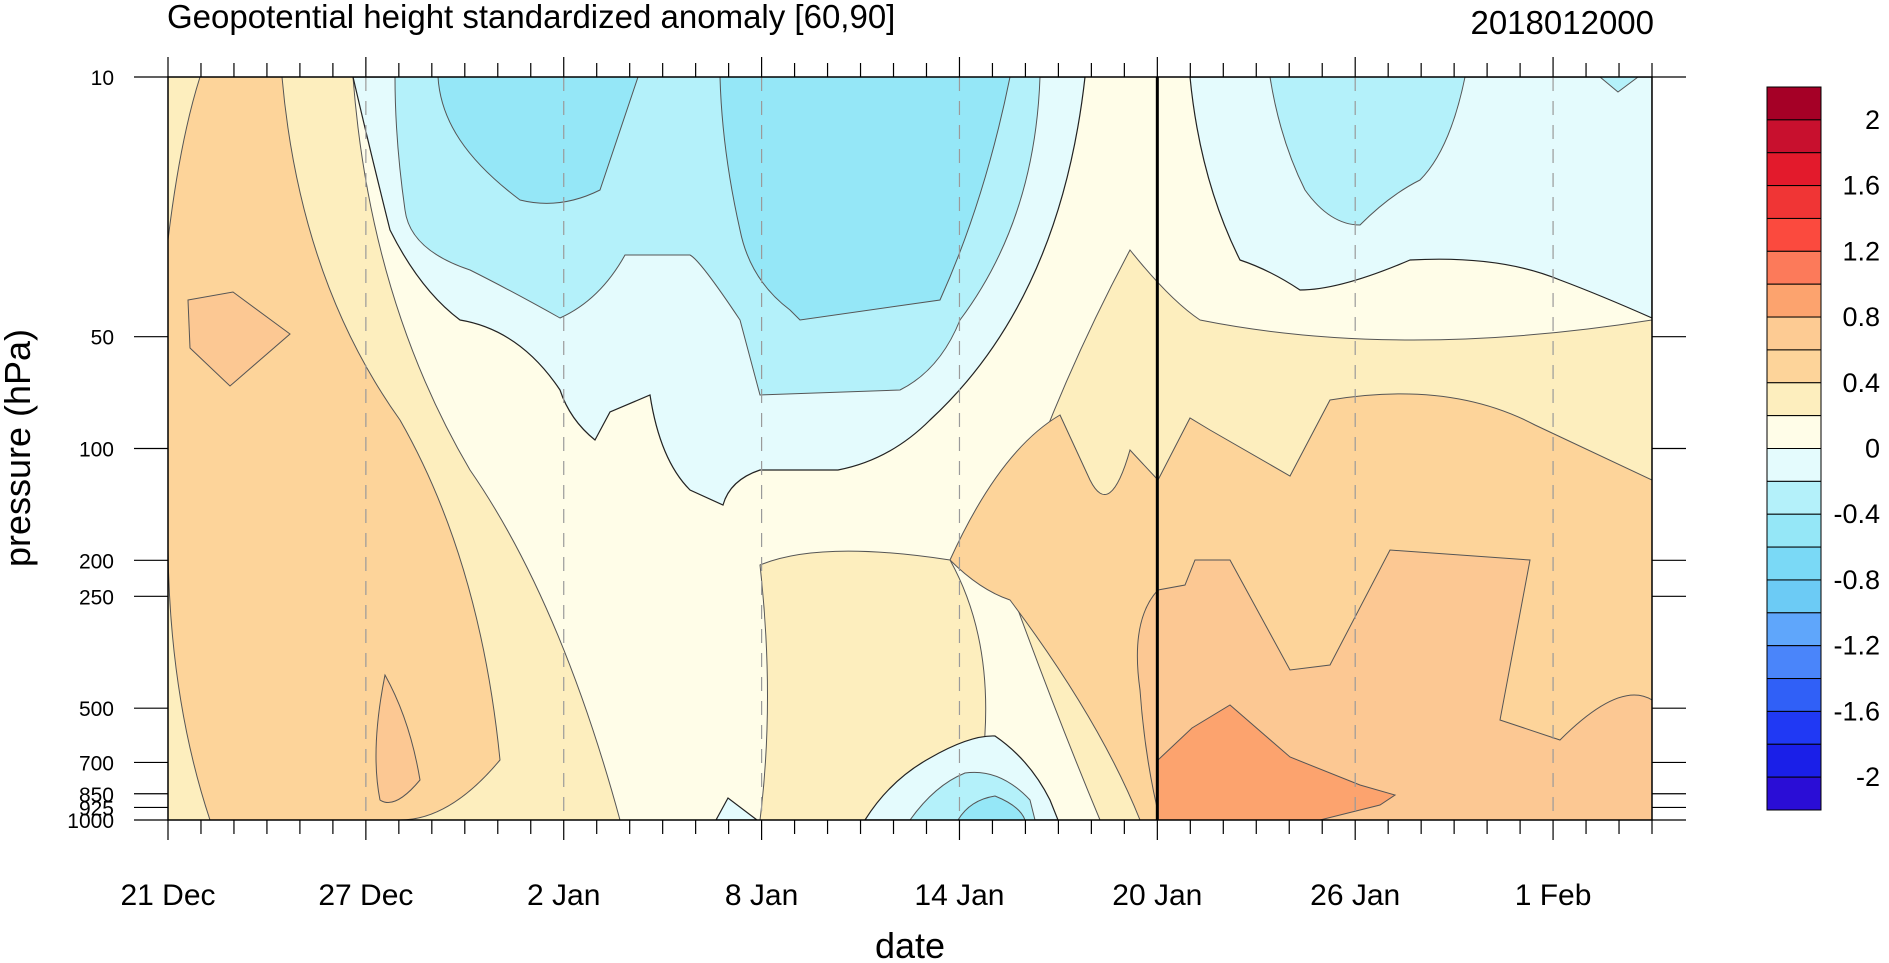 The width and height of the screenshot is (1889, 963). What do you see at coordinates (167, 895) in the screenshot?
I see `x-tick-label: 21 Dec` at bounding box center [167, 895].